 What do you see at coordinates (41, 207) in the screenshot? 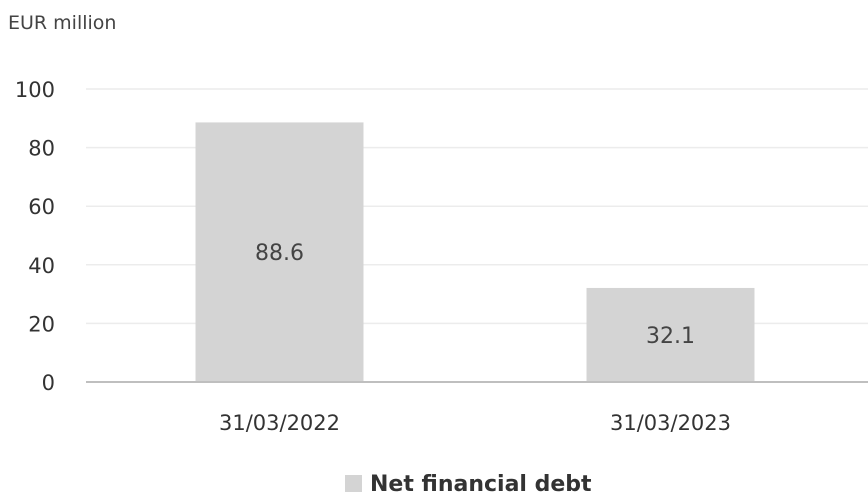
I see `y-tick-label: 60` at bounding box center [41, 207].